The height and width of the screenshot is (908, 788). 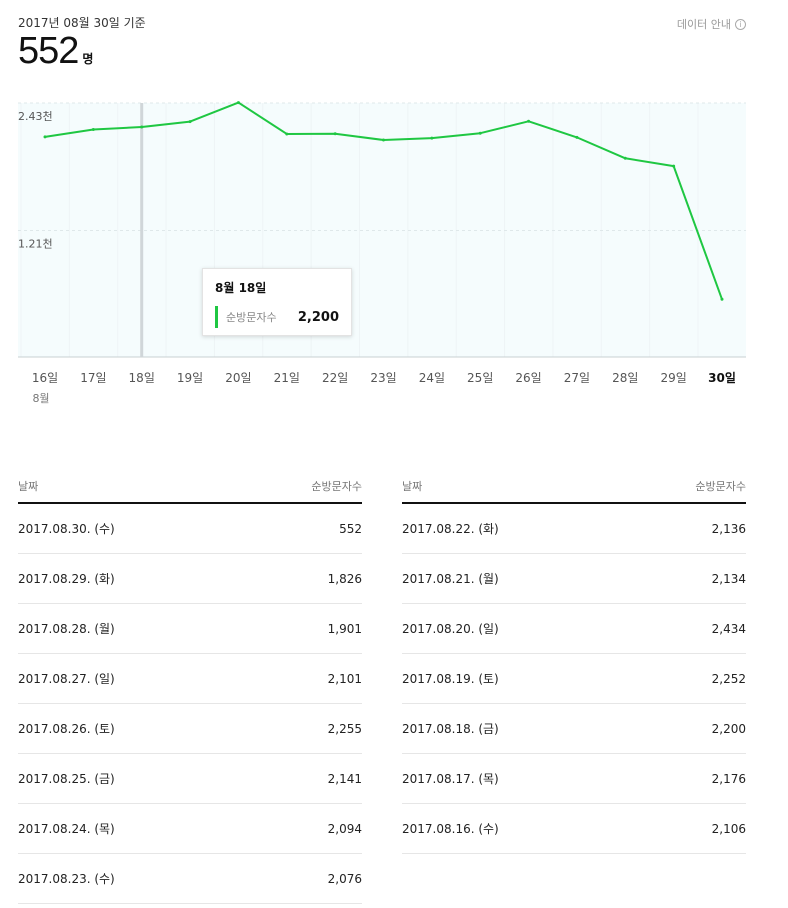 What do you see at coordinates (190, 879) in the screenshot?
I see `table-row: 2017.08.23. (수) 2,076` at bounding box center [190, 879].